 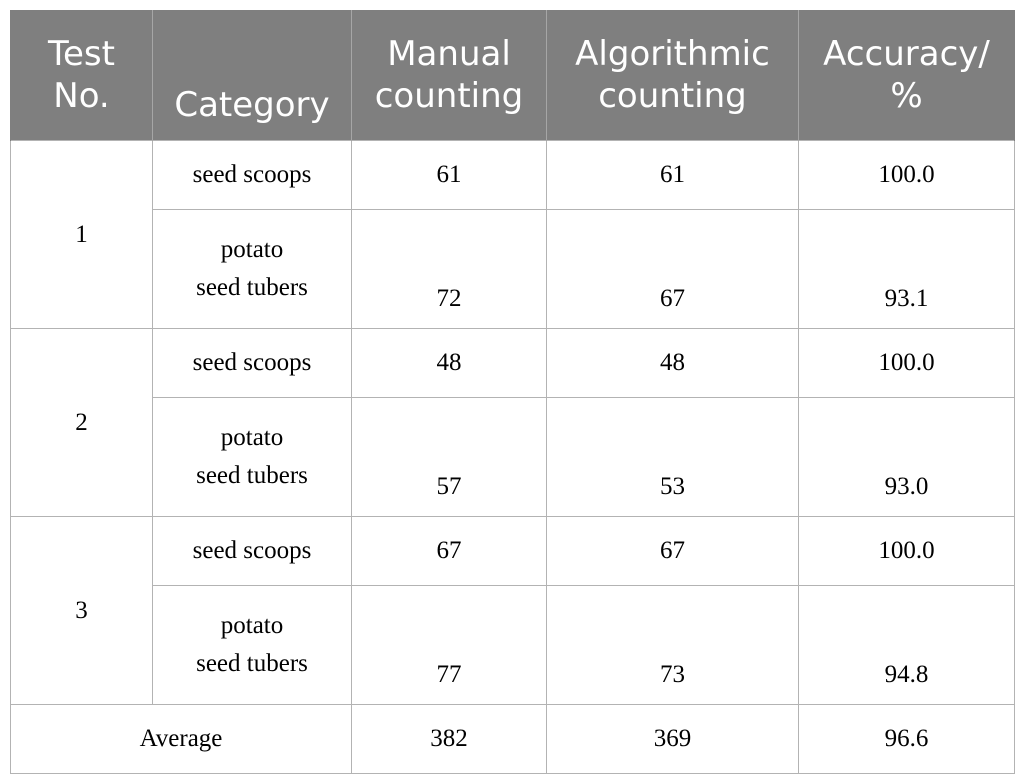 What do you see at coordinates (81, 234) in the screenshot?
I see `test-no-cell: 1` at bounding box center [81, 234].